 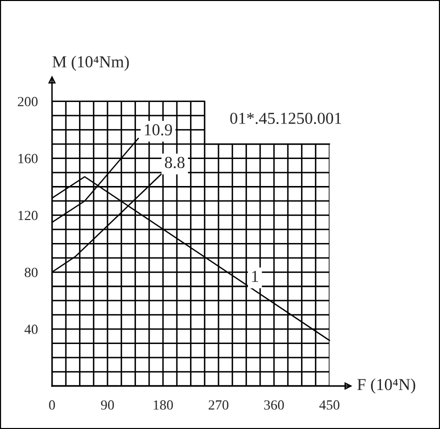 I want to click on x-tick-label: 450, so click(x=329, y=405).